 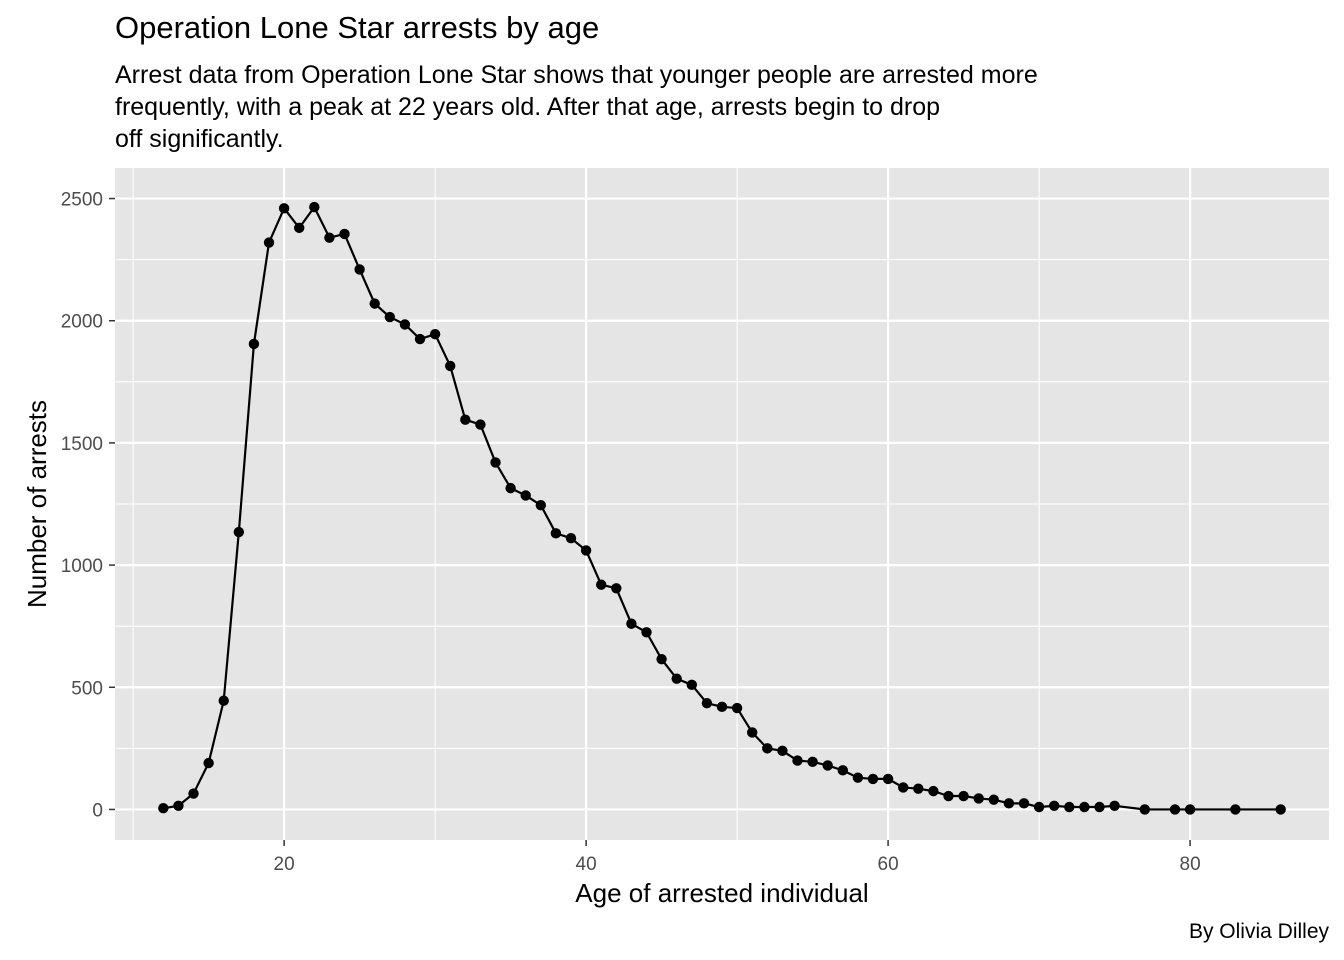 I want to click on x-tick-label: 40, so click(x=586, y=864).